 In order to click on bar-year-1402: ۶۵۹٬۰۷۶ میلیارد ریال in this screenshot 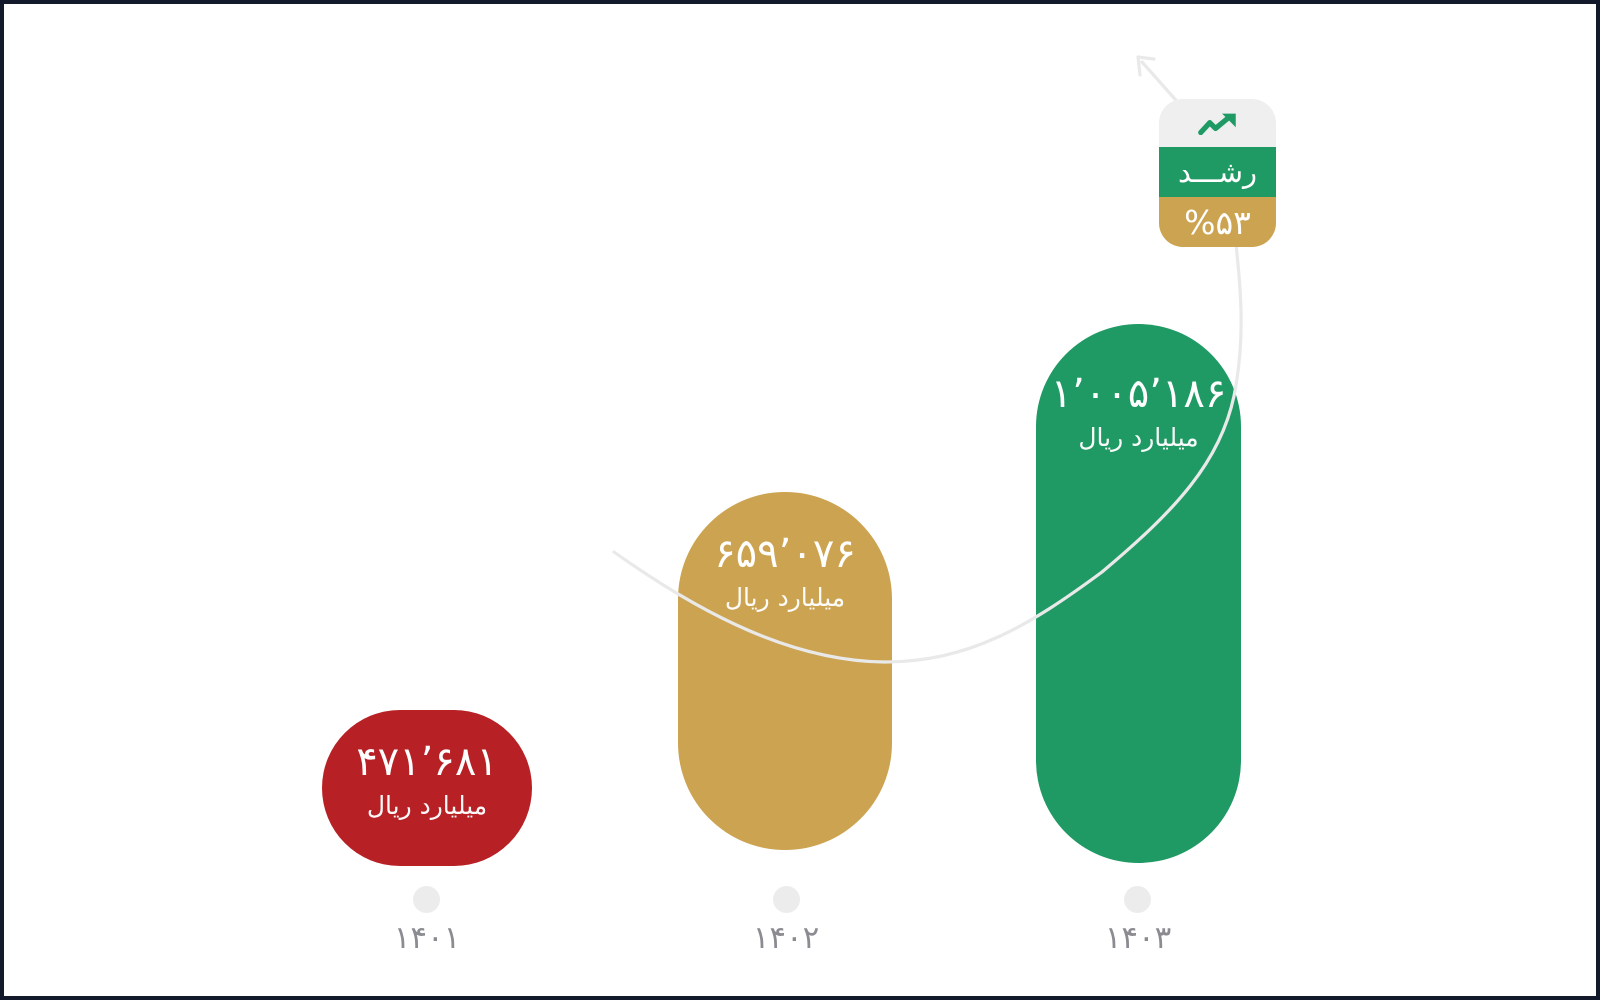, I will do `click(785, 671)`.